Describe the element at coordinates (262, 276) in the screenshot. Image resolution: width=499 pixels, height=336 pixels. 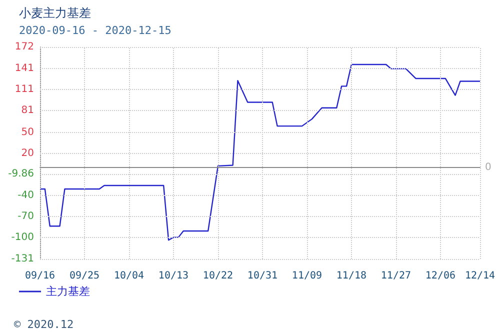
I see `x-tick-label: 10/31` at that location.